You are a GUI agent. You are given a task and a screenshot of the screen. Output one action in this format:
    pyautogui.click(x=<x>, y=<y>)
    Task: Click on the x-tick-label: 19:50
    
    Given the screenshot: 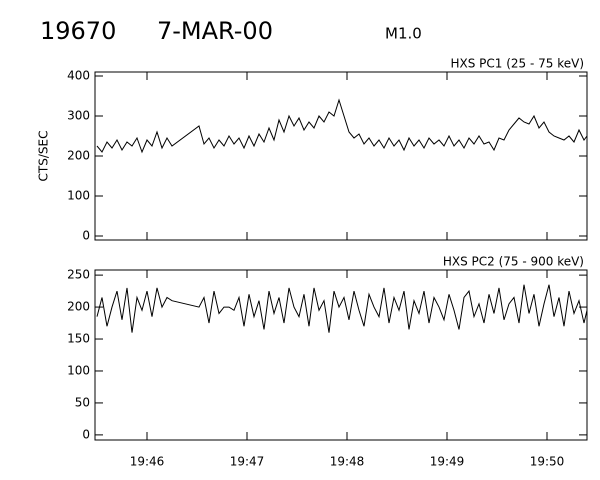 What is the action you would take?
    pyautogui.click(x=547, y=462)
    